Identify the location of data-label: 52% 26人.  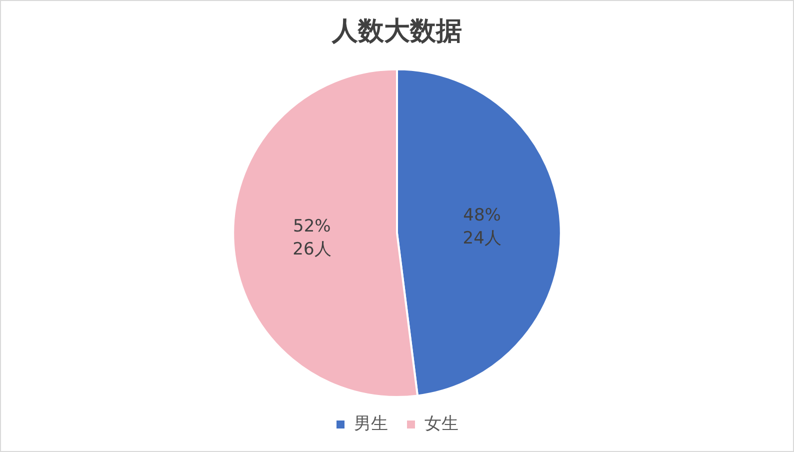
(312, 238).